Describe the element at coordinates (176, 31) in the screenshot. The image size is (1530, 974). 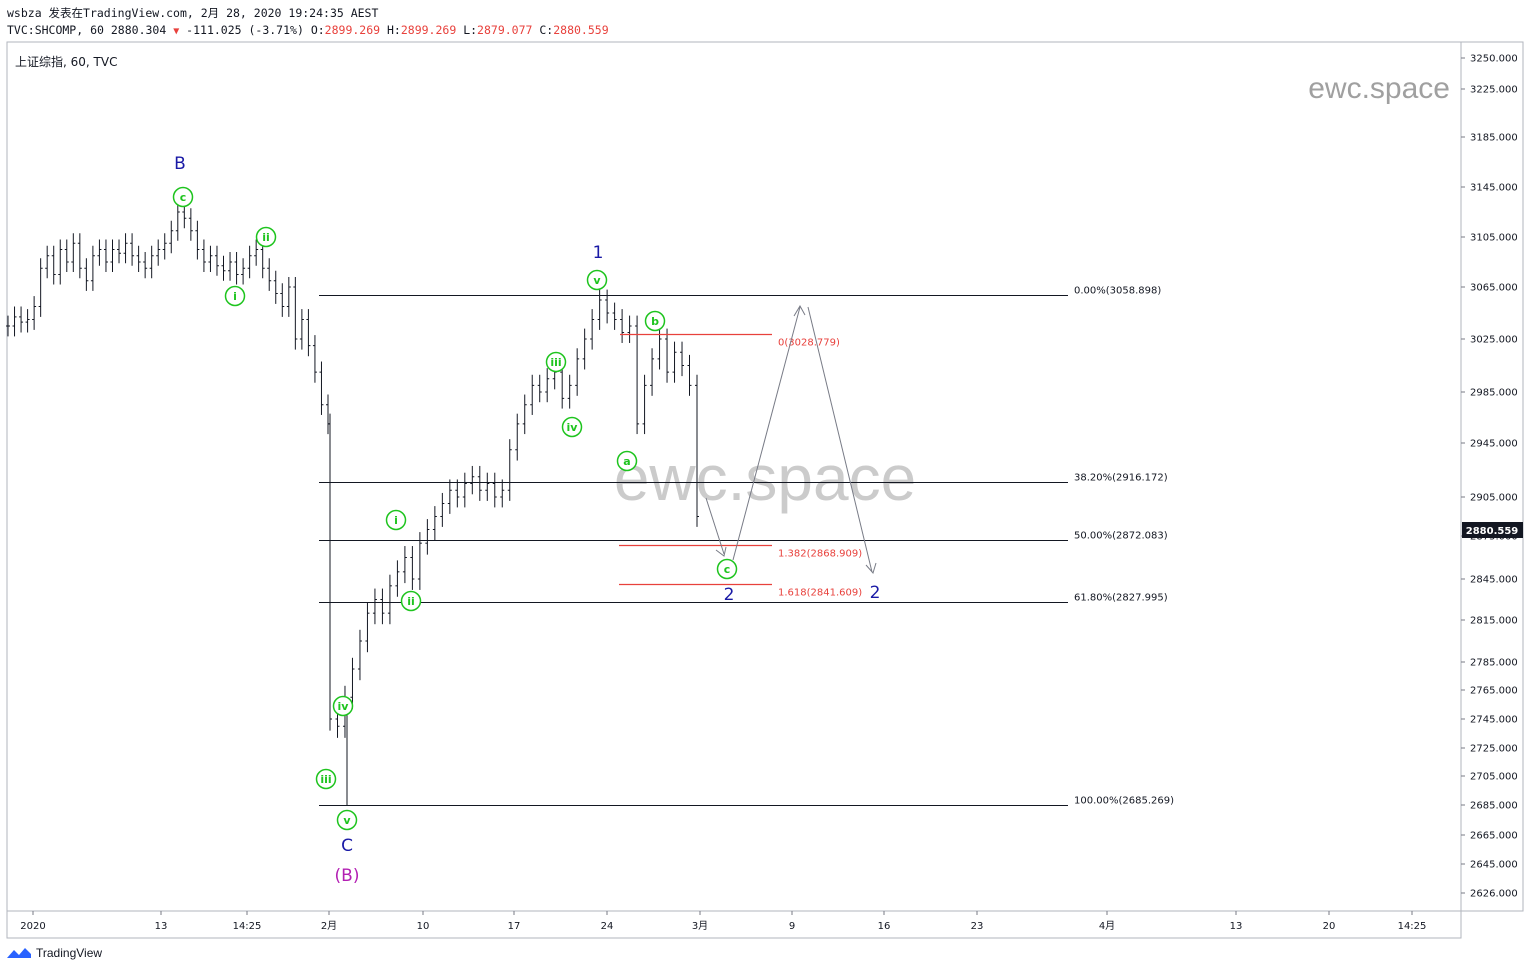
I see `down-arrow-icon: ▼` at that location.